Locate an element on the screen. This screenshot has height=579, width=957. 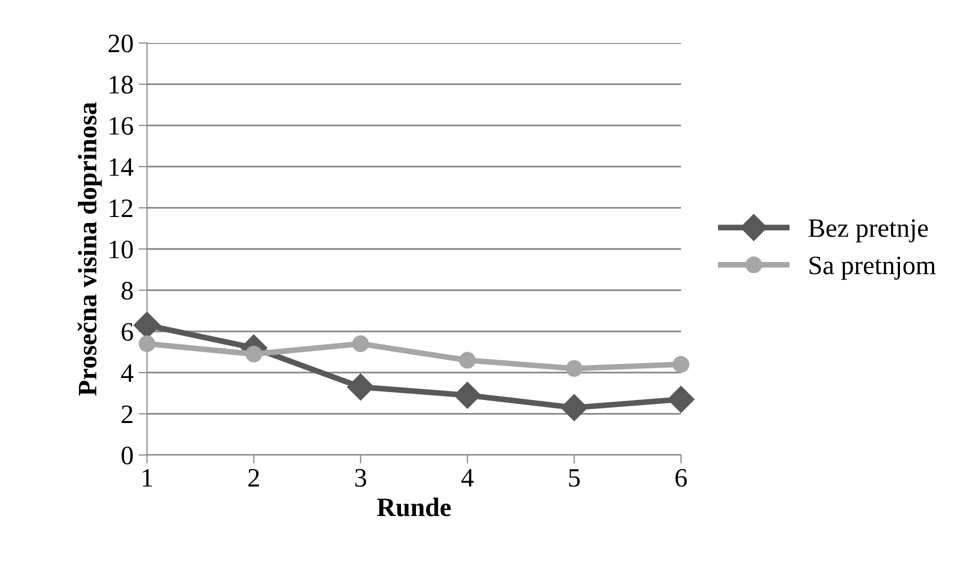
x-tick-label: 2 is located at coordinates (253, 478).